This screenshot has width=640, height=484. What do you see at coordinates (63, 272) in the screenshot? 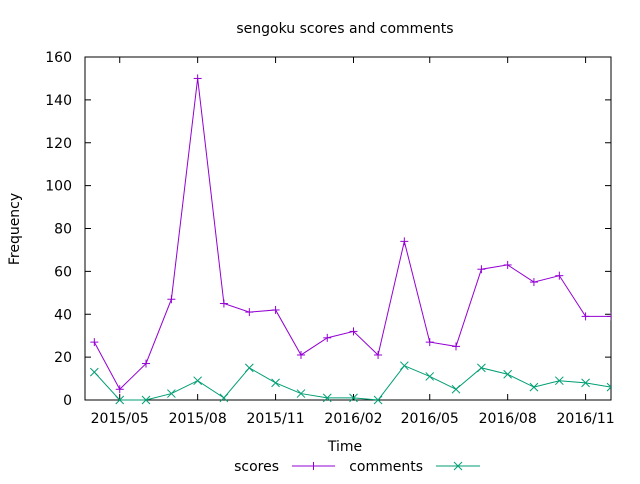
I see `y-tick-label: 60` at bounding box center [63, 272].